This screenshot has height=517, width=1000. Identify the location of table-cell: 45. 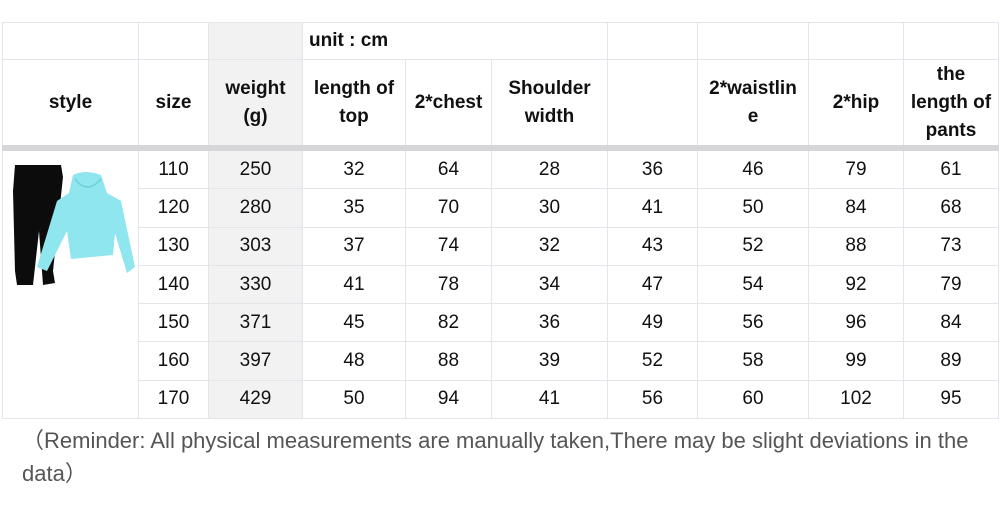
(354, 323).